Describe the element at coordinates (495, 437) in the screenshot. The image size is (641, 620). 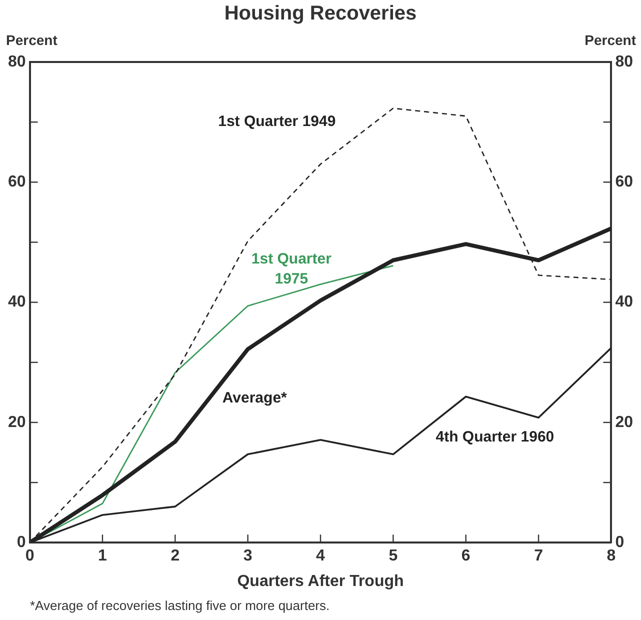
I see `series-label: 4th Quarter 1960` at that location.